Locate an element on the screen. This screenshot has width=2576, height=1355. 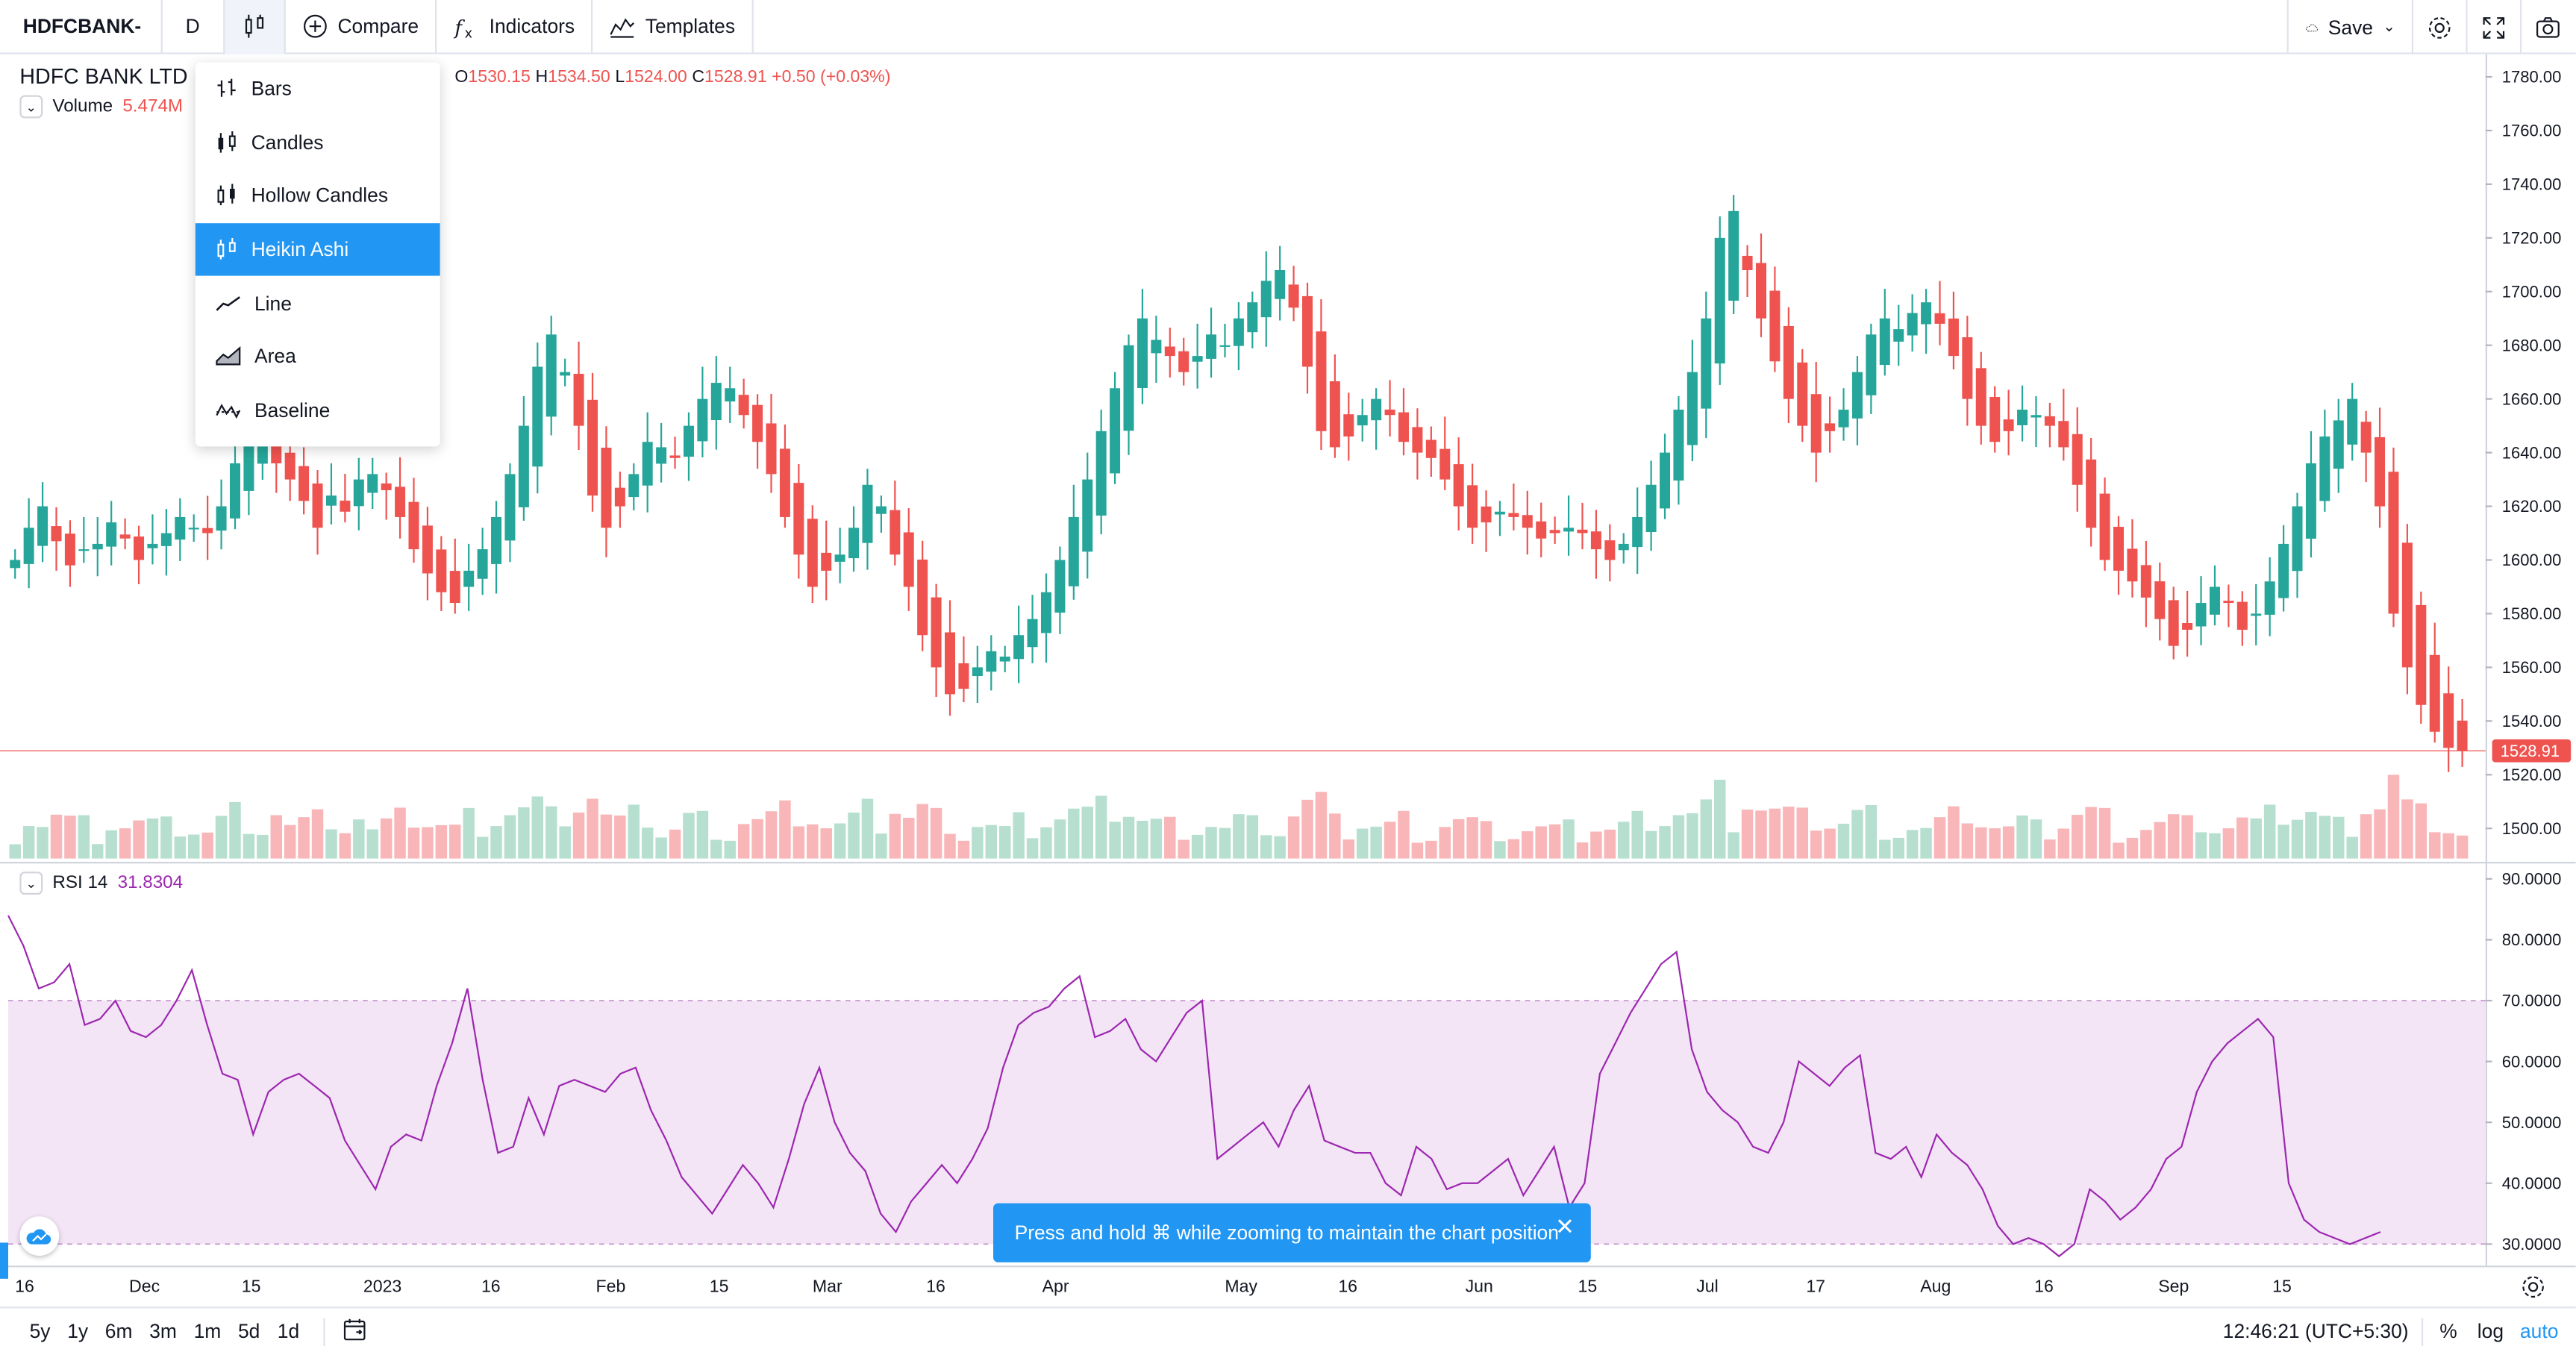
interval-label: D is located at coordinates (192, 26).